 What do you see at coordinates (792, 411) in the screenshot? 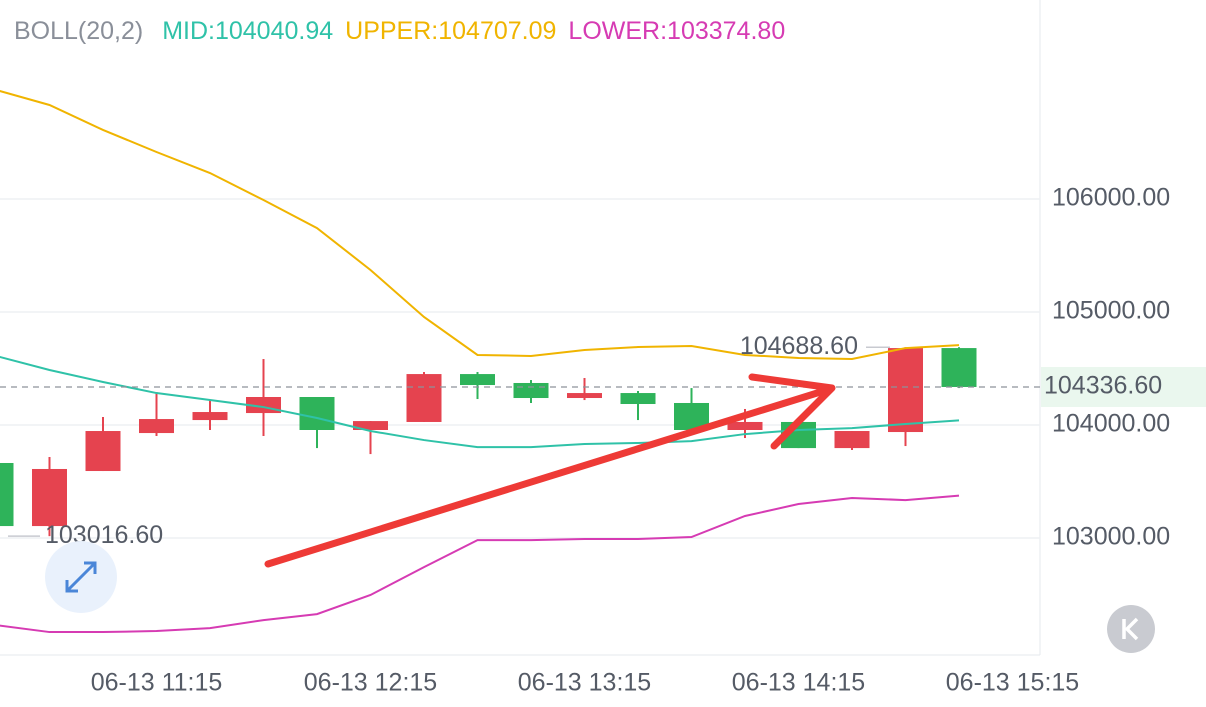
I see `arrow-head` at bounding box center [792, 411].